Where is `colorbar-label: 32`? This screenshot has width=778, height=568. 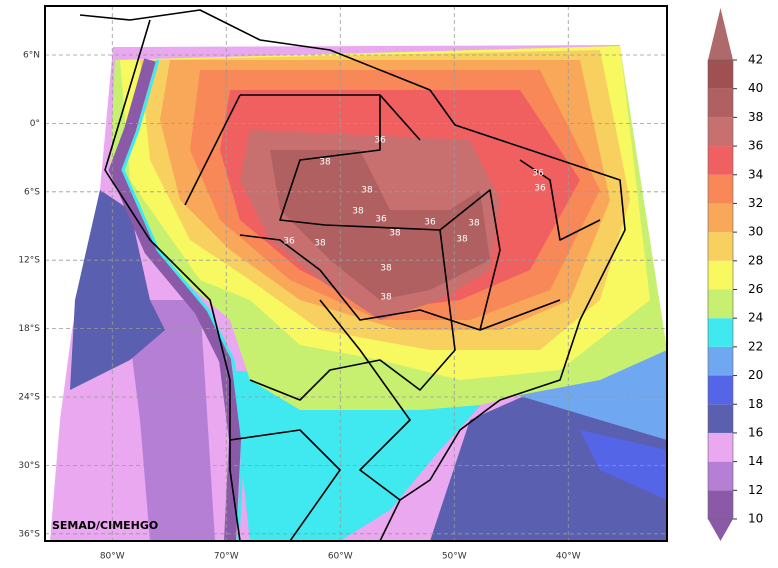 colorbar-label: 32 is located at coordinates (755, 203).